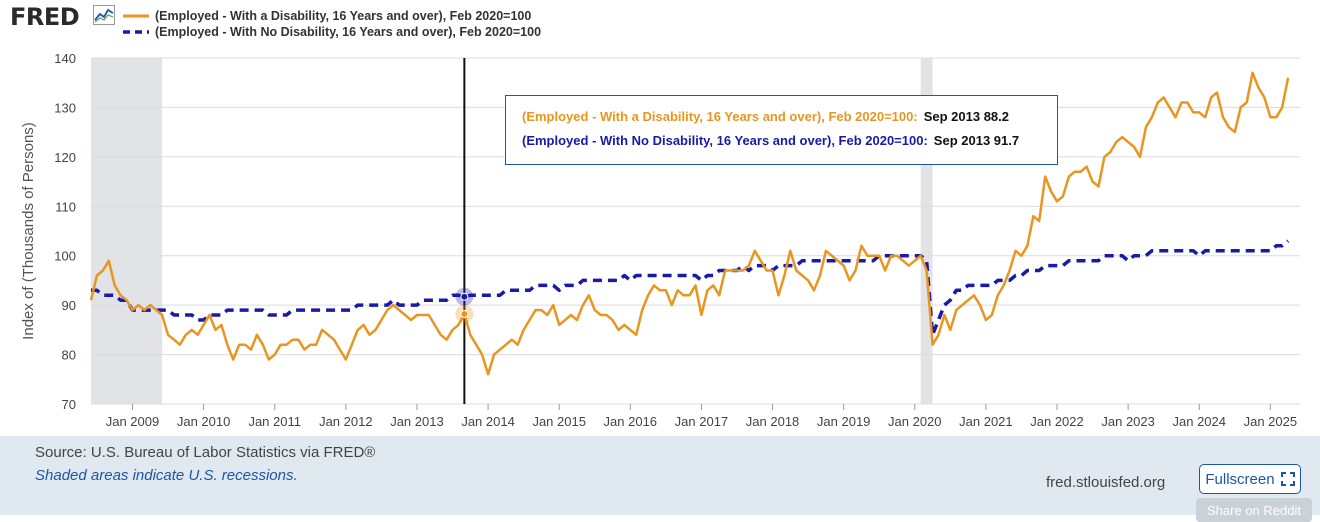 Image resolution: width=1320 pixels, height=522 pixels. I want to click on hover-point-no-disability, so click(464, 296).